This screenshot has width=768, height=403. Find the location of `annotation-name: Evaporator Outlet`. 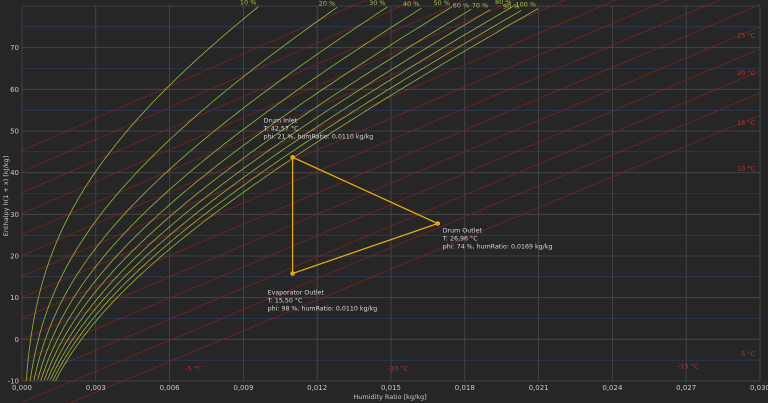

annotation-name: Evaporator Outlet is located at coordinates (296, 293).